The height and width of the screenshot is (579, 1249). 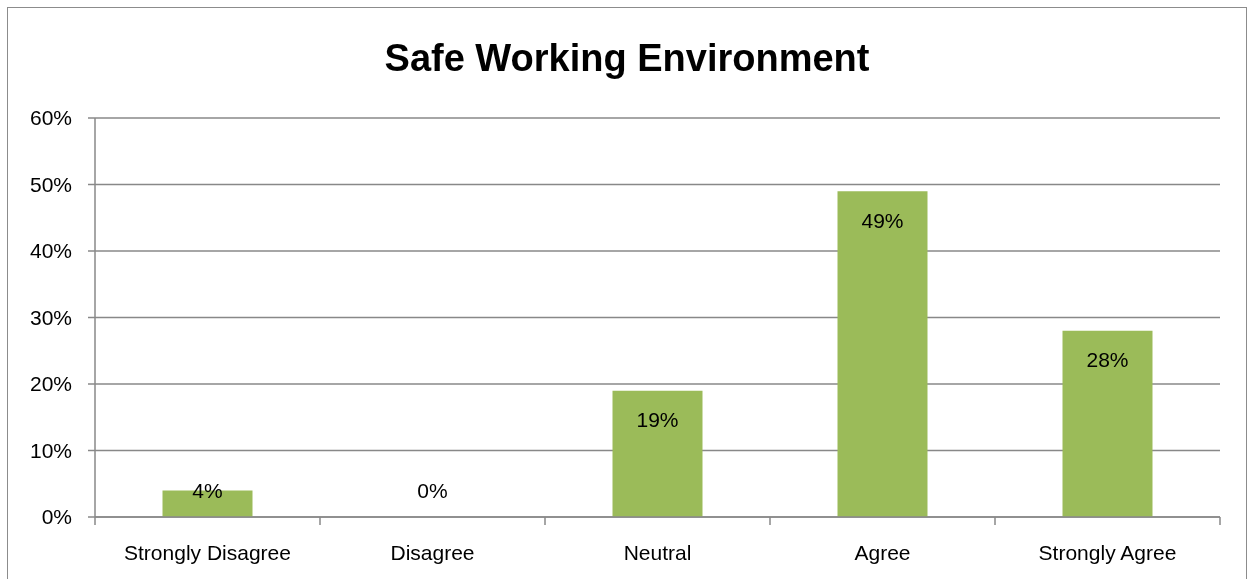 I want to click on data-label: 0%, so click(x=432, y=490).